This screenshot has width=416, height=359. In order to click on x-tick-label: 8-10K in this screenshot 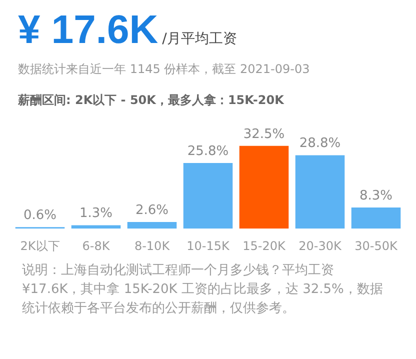, I will do `click(152, 245)`.